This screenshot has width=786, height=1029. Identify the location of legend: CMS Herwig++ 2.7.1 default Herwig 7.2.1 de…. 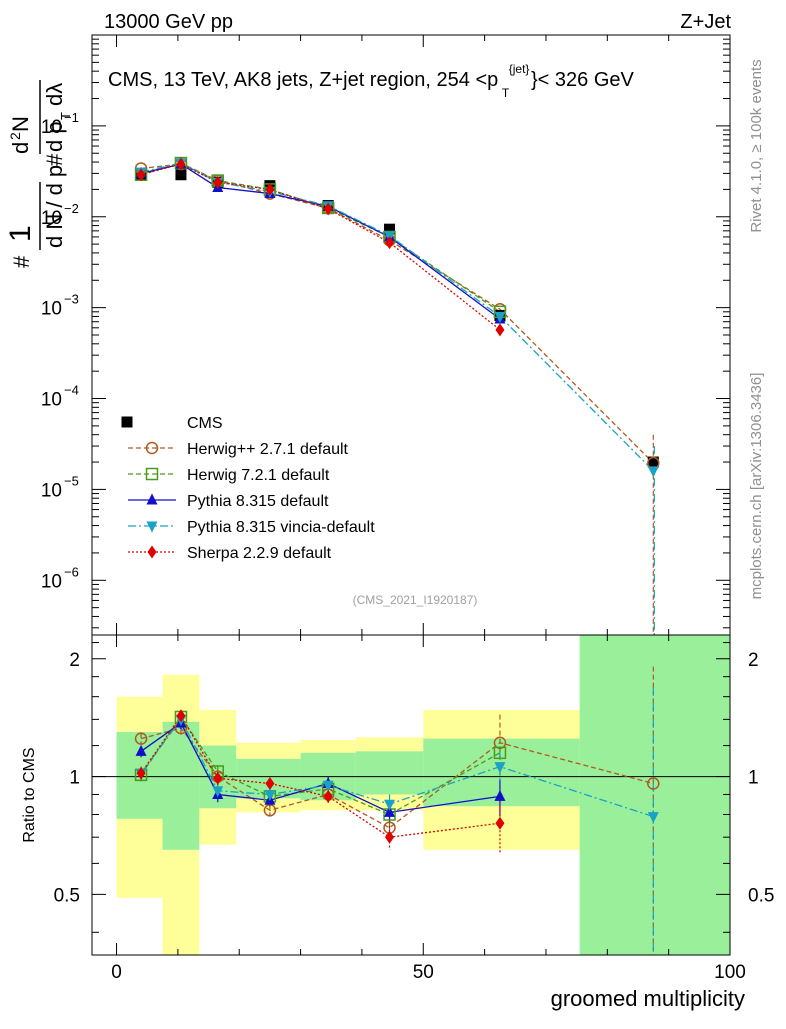
(248, 488).